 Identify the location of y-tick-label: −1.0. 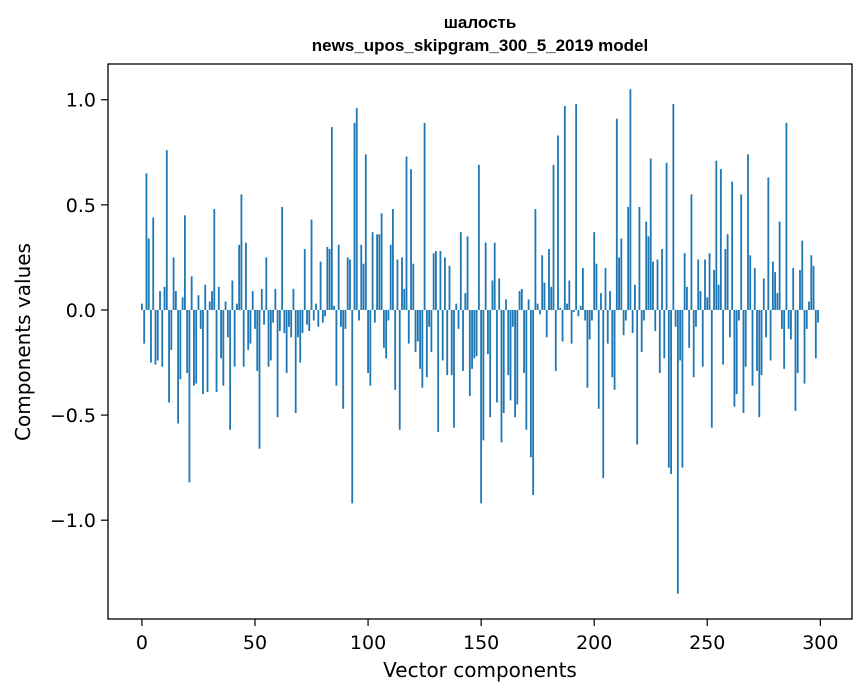
(73, 521).